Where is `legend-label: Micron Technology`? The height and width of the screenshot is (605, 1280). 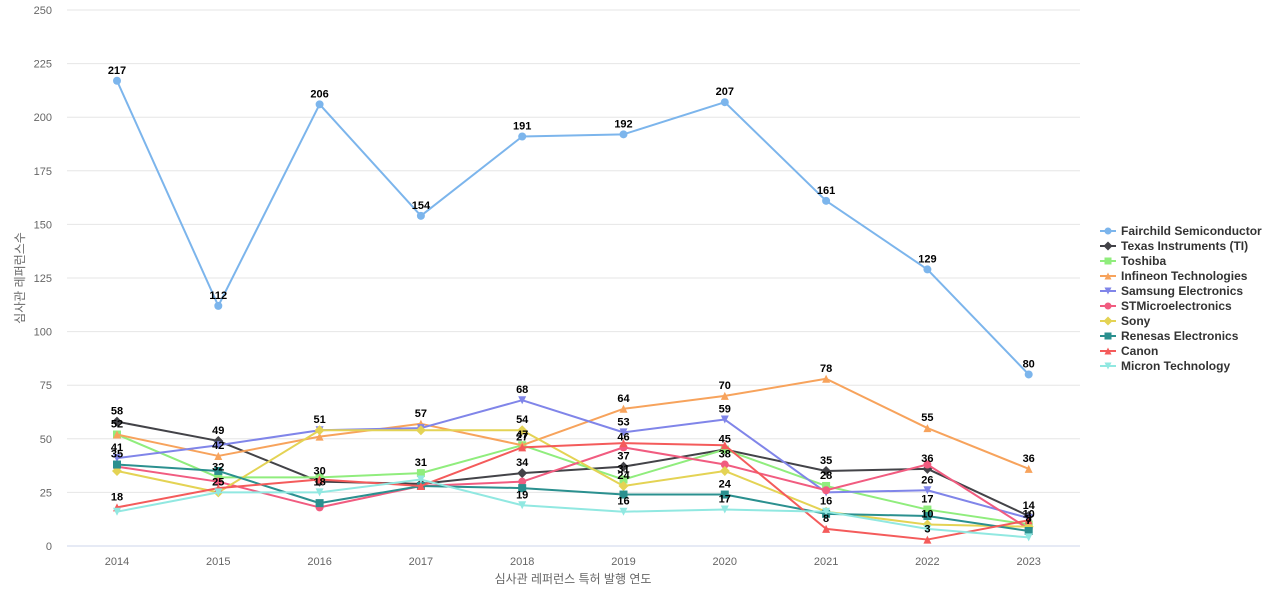
legend-label: Micron Technology is located at coordinates (1175, 366).